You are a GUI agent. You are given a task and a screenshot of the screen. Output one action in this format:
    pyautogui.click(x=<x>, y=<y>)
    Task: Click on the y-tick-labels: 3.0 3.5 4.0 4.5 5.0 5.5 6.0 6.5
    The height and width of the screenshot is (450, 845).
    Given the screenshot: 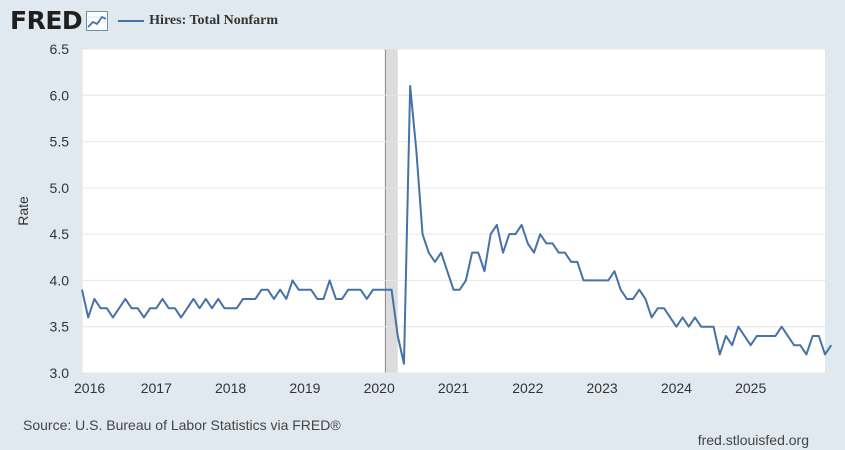 What is the action you would take?
    pyautogui.click(x=60, y=211)
    